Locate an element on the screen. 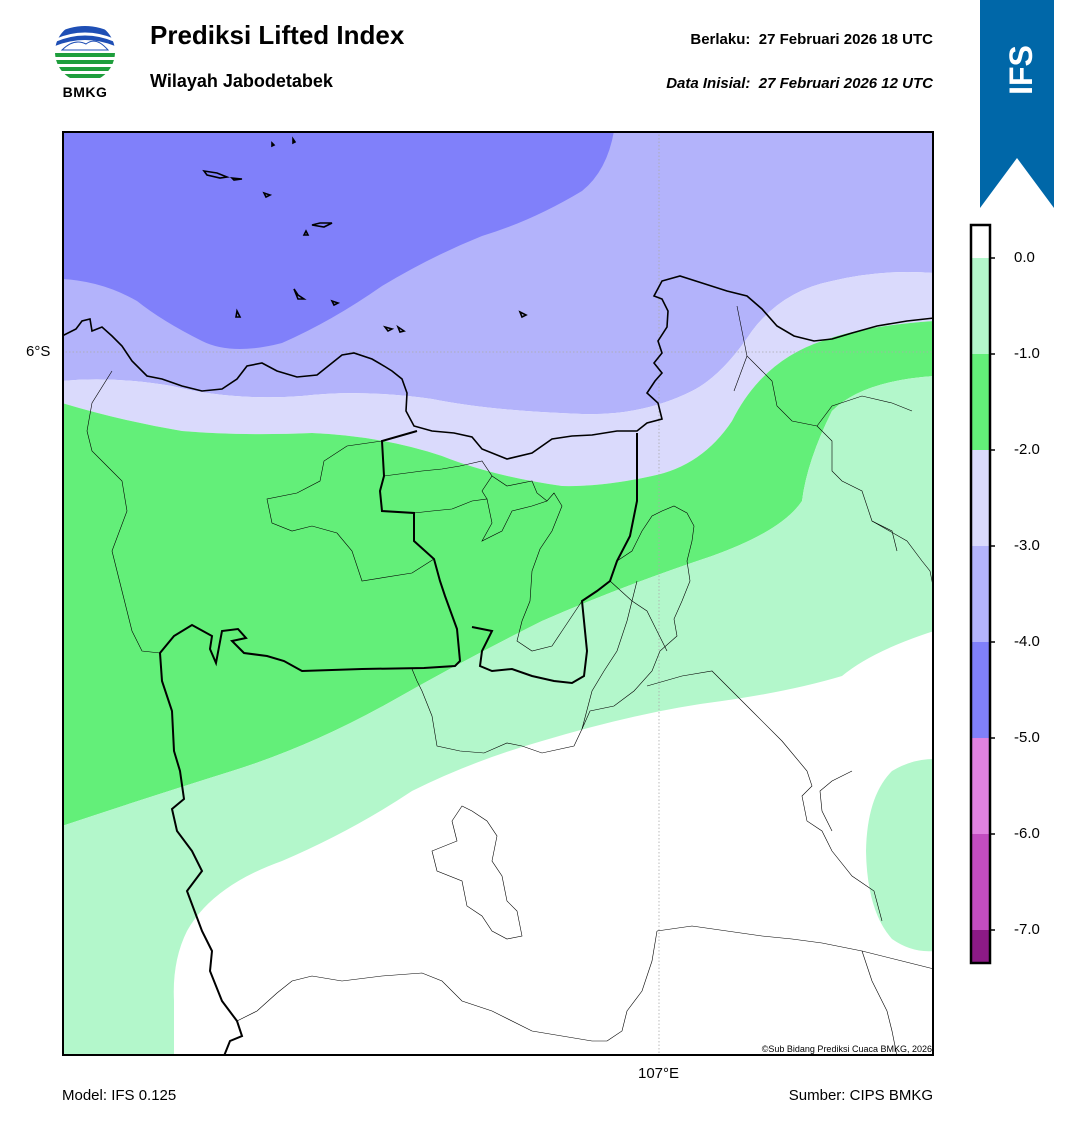 This screenshot has height=1128, width=1068. colorbar-tick-label: -2.0 is located at coordinates (1027, 449).